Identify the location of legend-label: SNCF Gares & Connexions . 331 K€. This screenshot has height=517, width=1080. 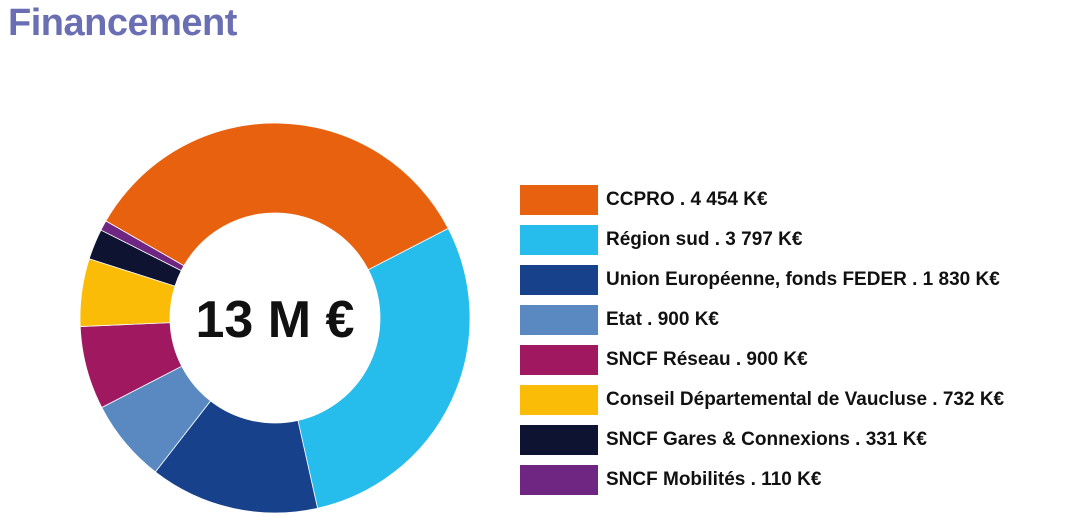
(766, 439).